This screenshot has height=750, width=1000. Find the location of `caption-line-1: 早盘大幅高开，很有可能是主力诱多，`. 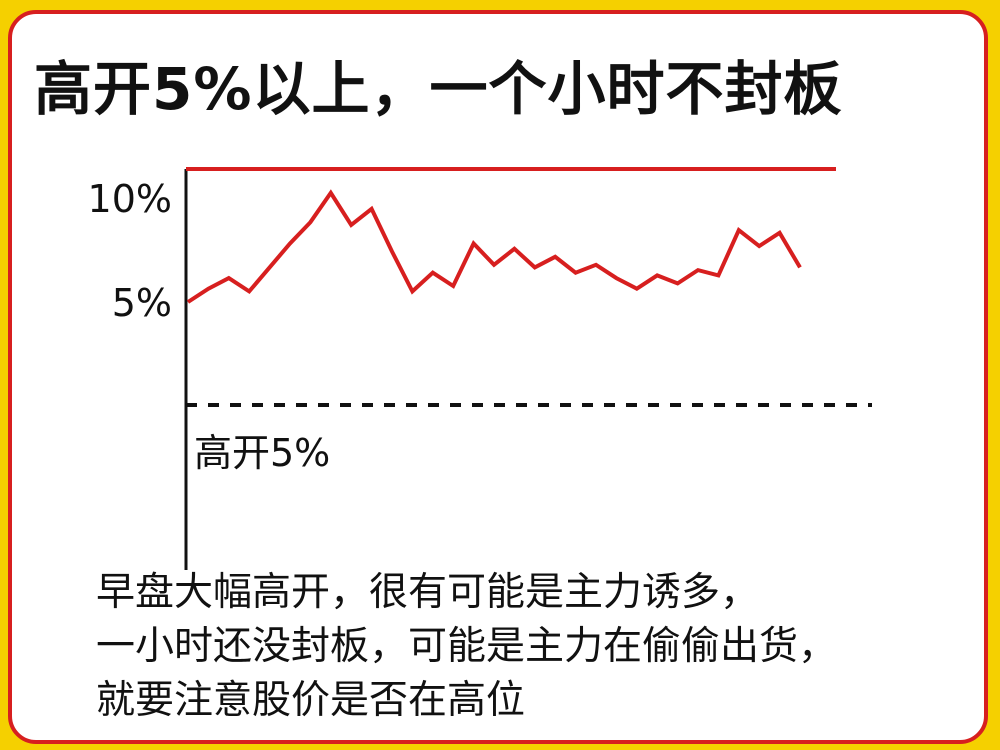

caption-line-1: 早盘大幅高开，很有可能是主力诱多， is located at coordinates (428, 592).